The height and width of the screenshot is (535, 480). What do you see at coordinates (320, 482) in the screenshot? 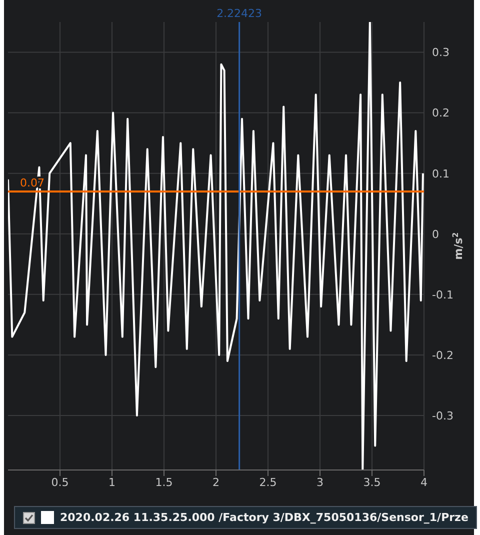
I see `x-tick-label: 3` at bounding box center [320, 482].